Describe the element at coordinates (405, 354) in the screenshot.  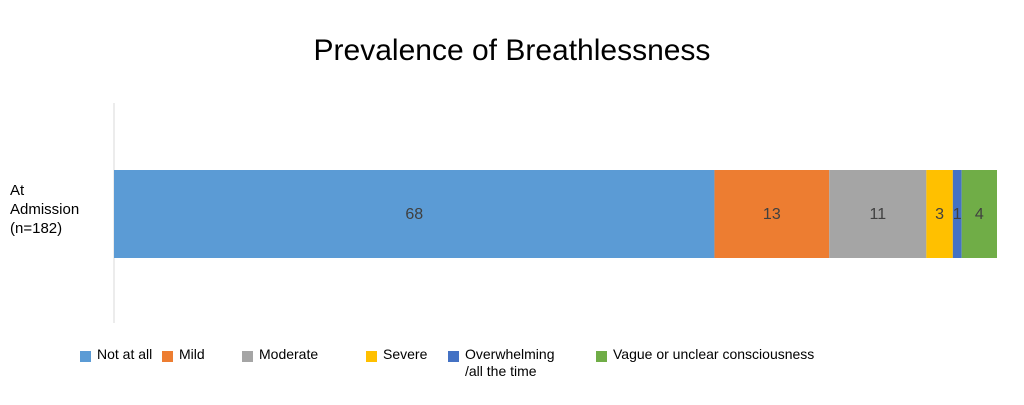
I see `legend-label: Severe` at that location.